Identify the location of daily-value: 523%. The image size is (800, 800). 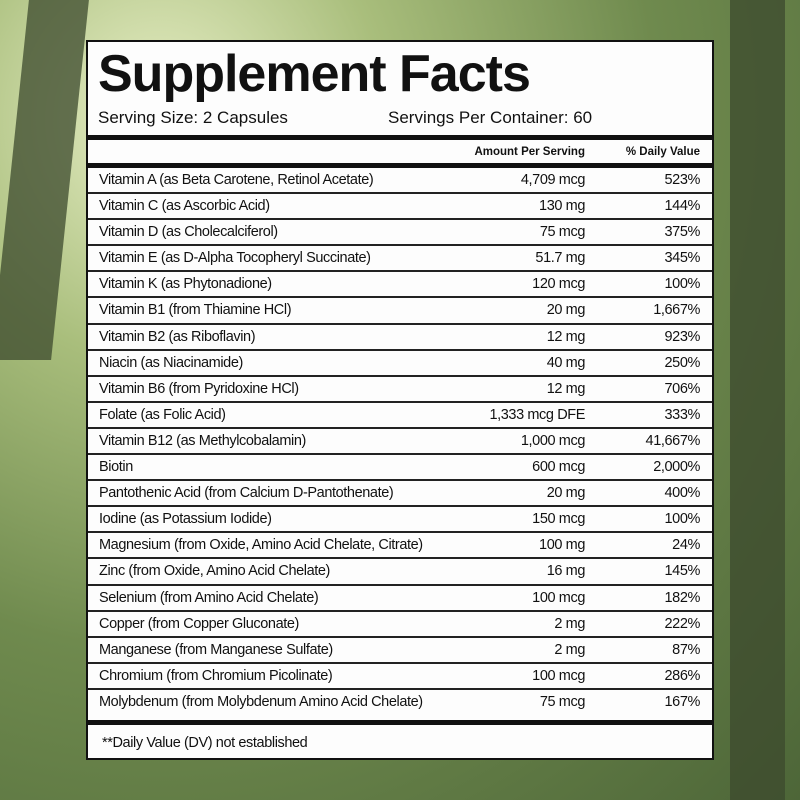
(682, 180).